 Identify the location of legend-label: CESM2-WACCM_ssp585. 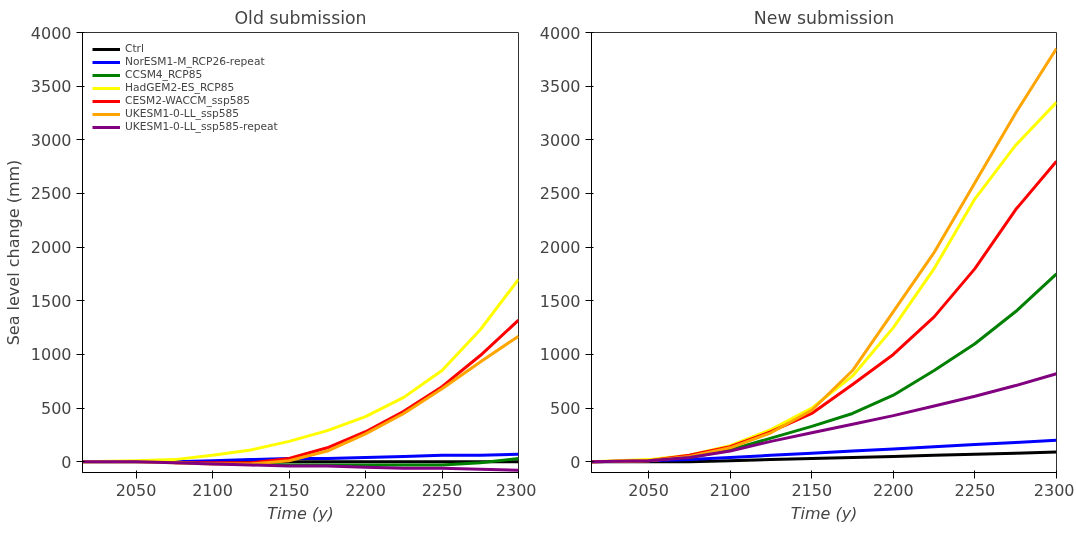
(187, 100).